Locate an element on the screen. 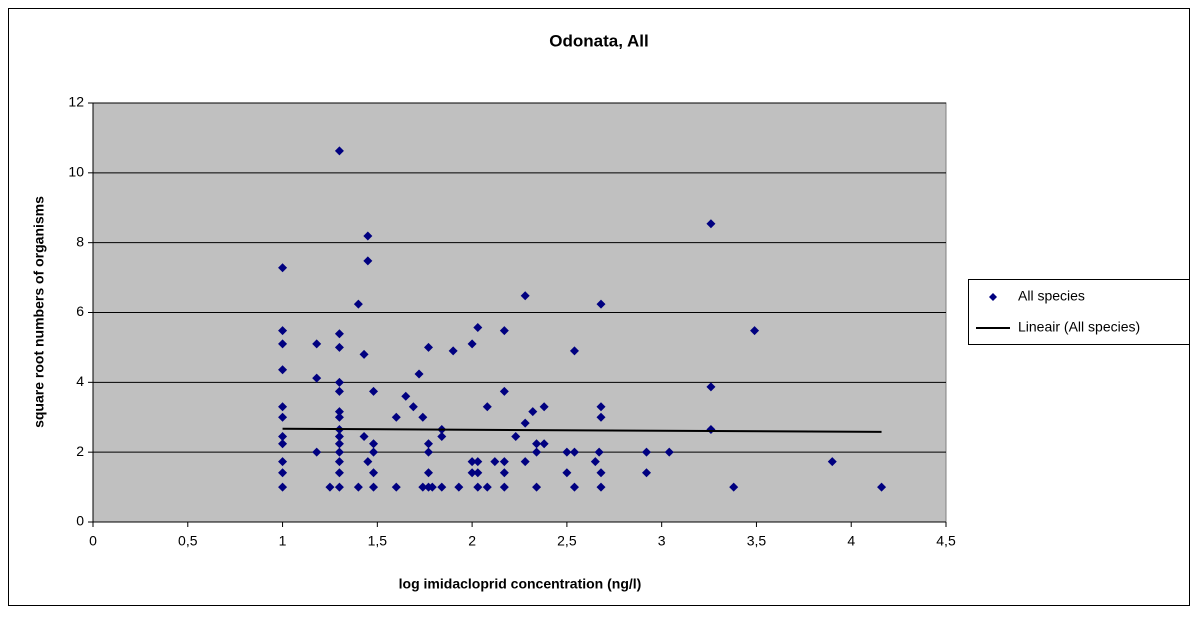 The height and width of the screenshot is (619, 1198). x-tick-label: 3,5 is located at coordinates (757, 541).